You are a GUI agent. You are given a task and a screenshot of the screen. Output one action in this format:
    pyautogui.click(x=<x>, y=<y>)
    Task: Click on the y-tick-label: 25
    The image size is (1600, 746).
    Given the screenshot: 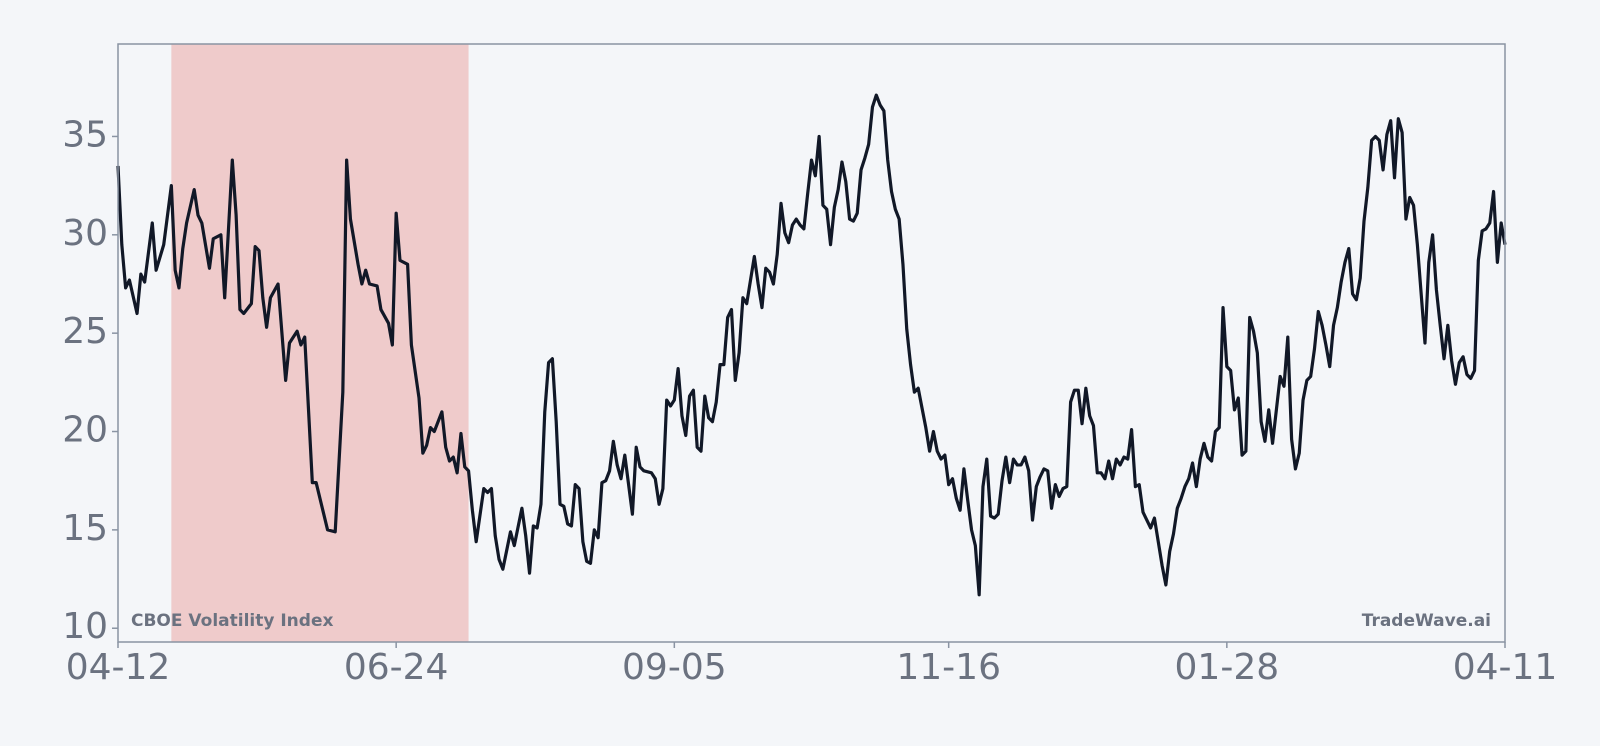 What is the action you would take?
    pyautogui.click(x=85, y=331)
    